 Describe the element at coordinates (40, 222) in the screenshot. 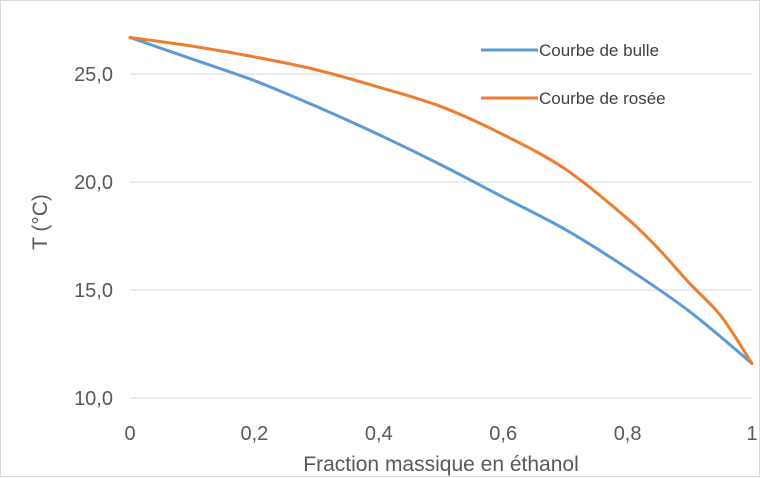

I see `y-axis-title: T (°C)` at that location.